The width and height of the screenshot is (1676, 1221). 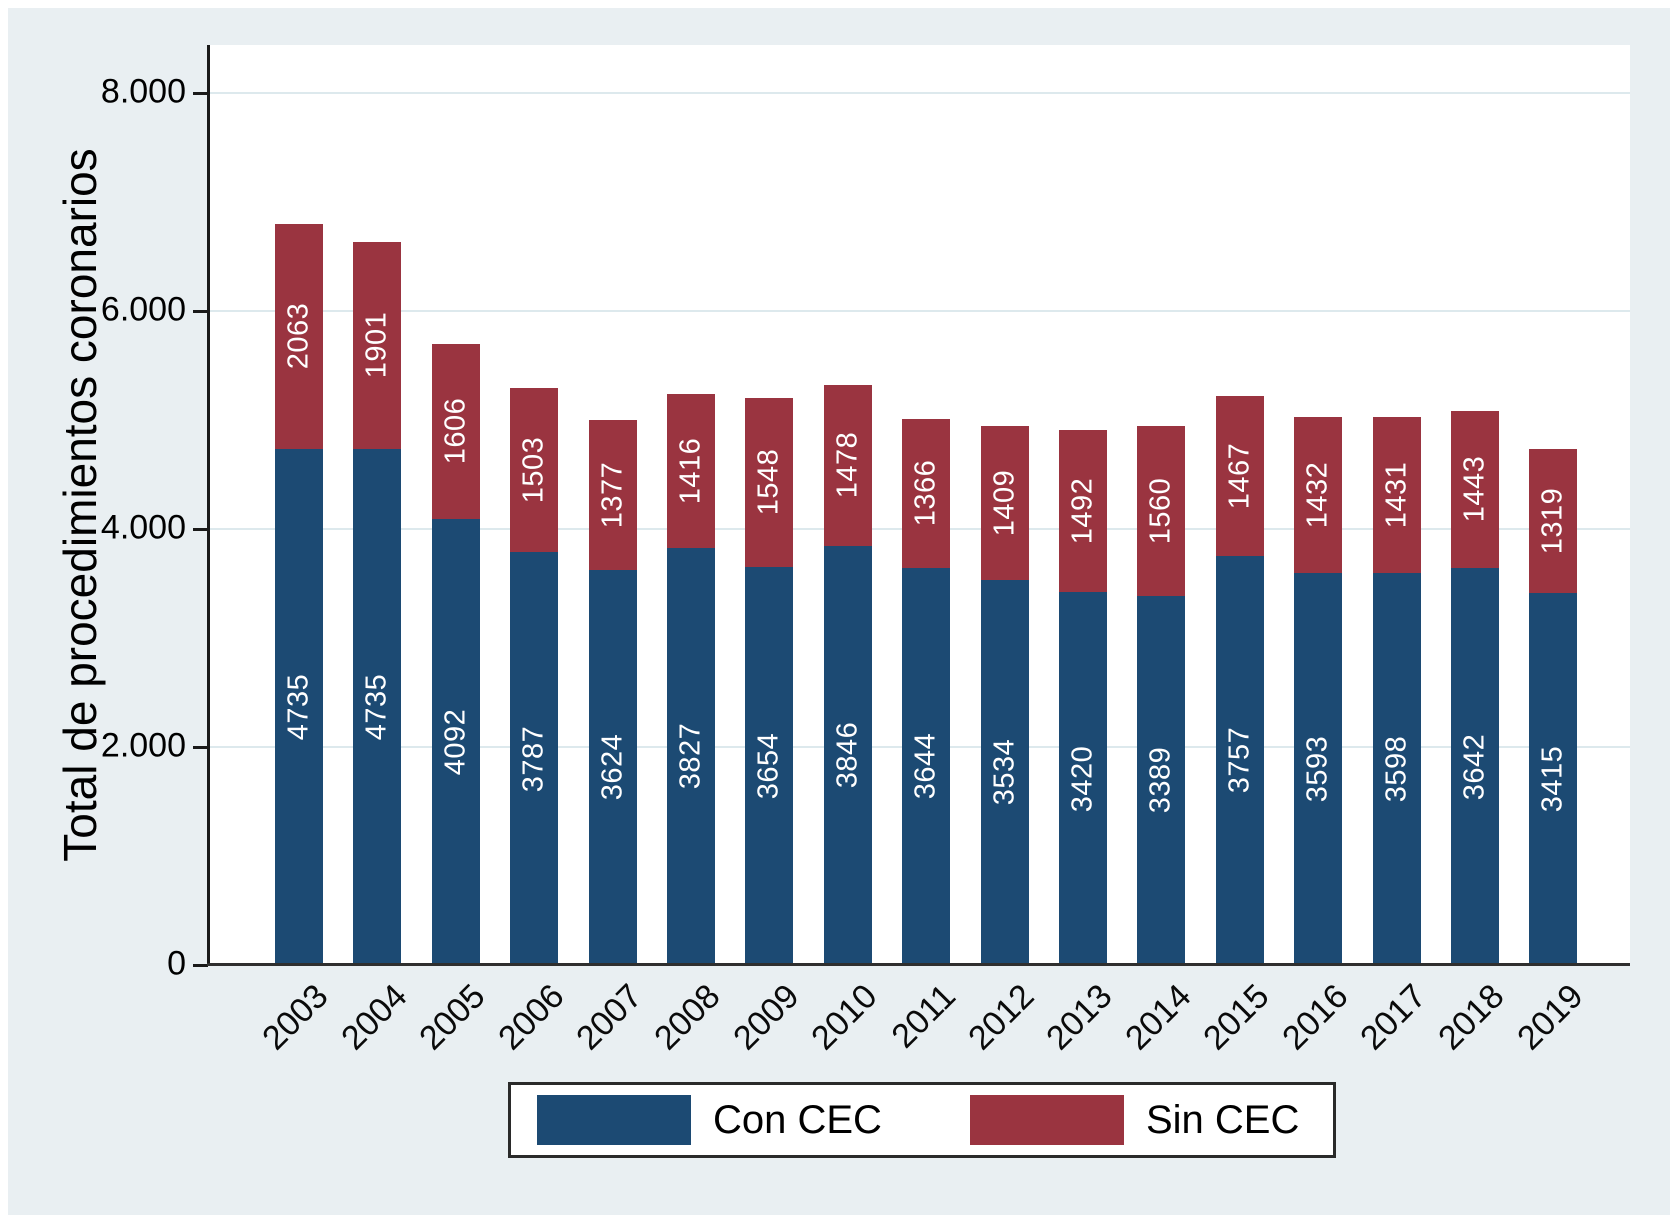 I want to click on bar-value-label-con-cec: 3846, so click(x=847, y=755).